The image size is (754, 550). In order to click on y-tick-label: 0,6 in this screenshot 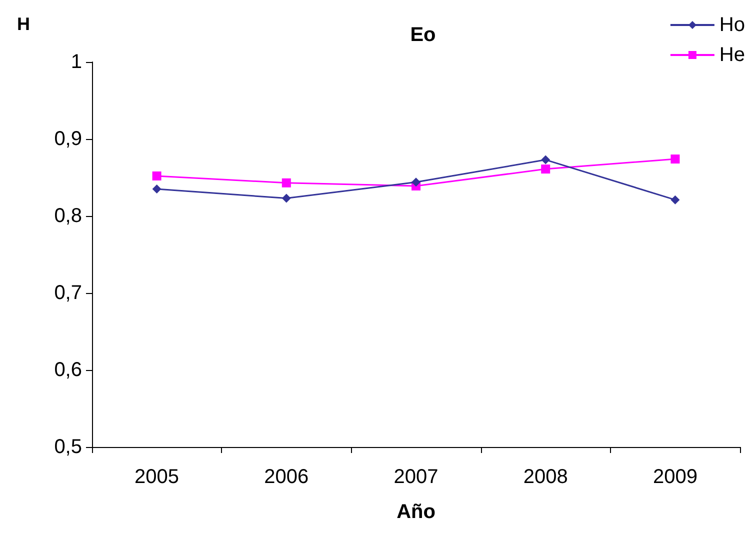, I will do `click(68, 370)`.